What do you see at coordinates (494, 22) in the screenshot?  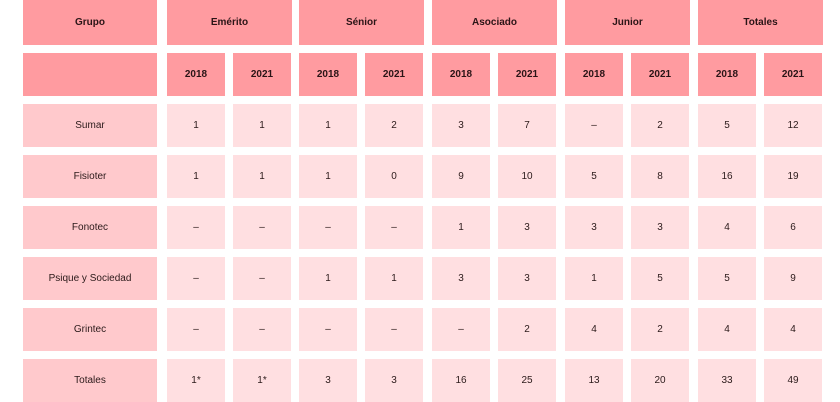 I see `group-header: Asociado` at bounding box center [494, 22].